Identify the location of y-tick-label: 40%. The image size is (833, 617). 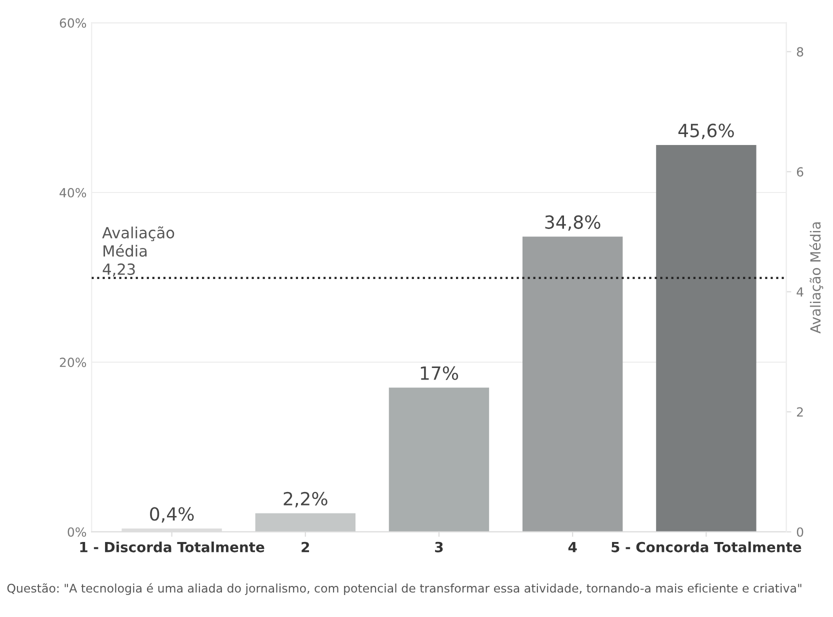
(73, 193).